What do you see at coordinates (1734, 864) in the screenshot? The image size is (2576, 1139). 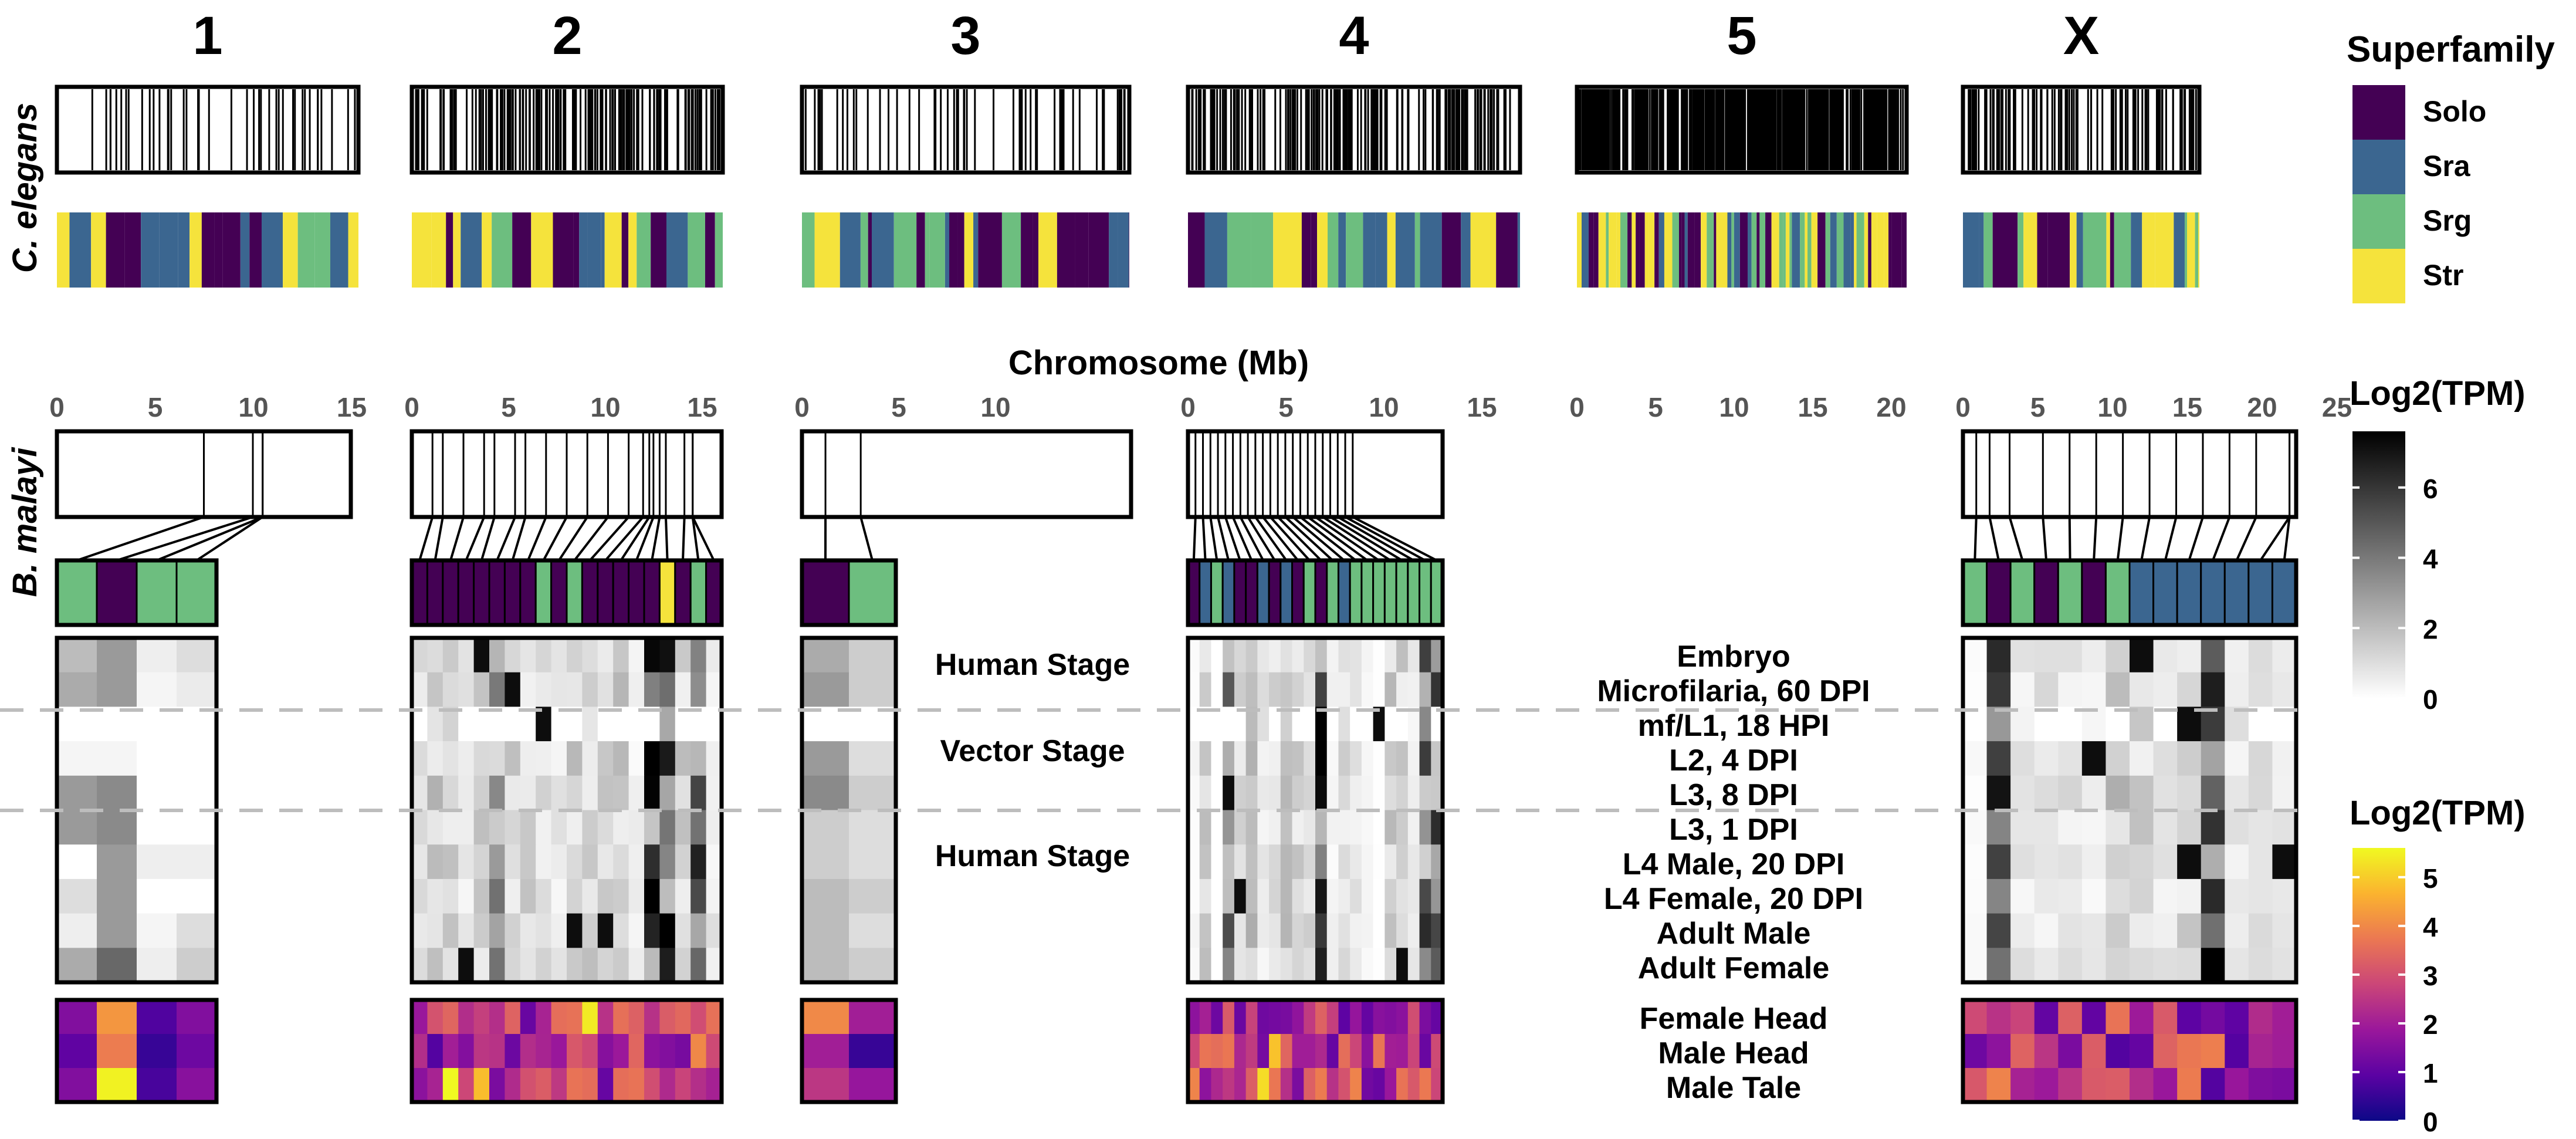 I see `stage-label: L4 Male, 20 DPI` at bounding box center [1734, 864].